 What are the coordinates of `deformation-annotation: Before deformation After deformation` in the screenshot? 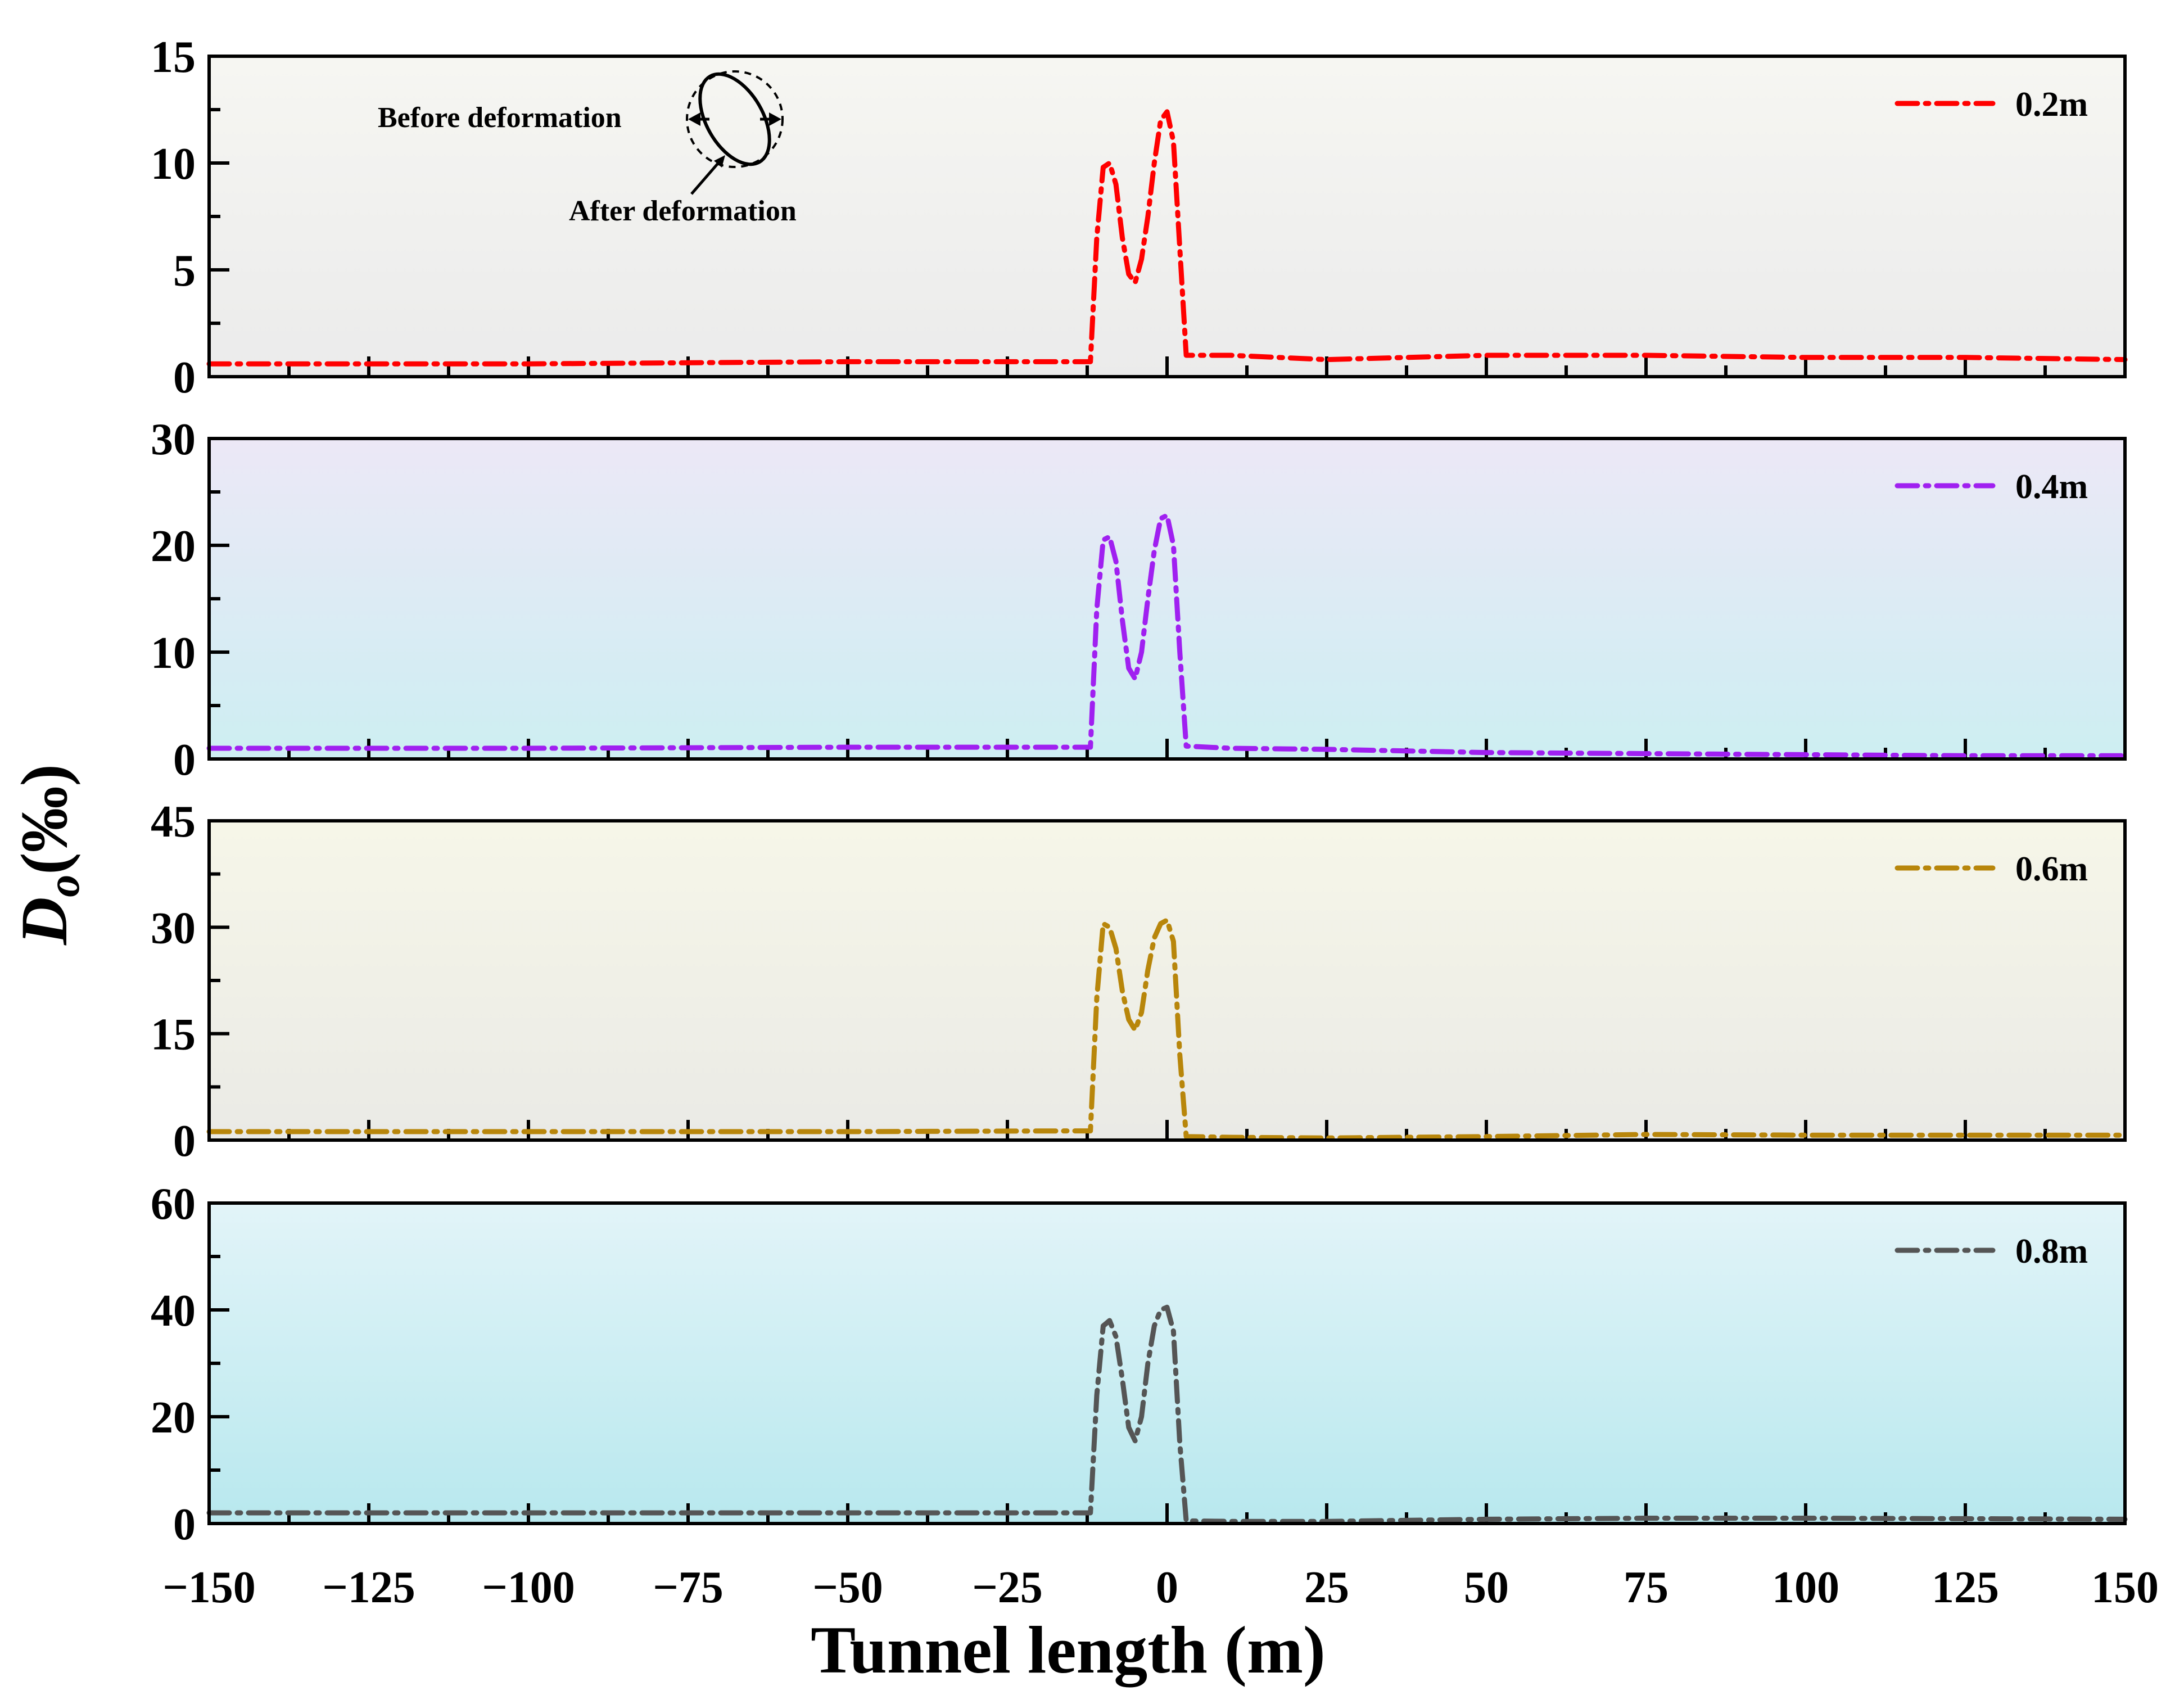 It's located at (587, 149).